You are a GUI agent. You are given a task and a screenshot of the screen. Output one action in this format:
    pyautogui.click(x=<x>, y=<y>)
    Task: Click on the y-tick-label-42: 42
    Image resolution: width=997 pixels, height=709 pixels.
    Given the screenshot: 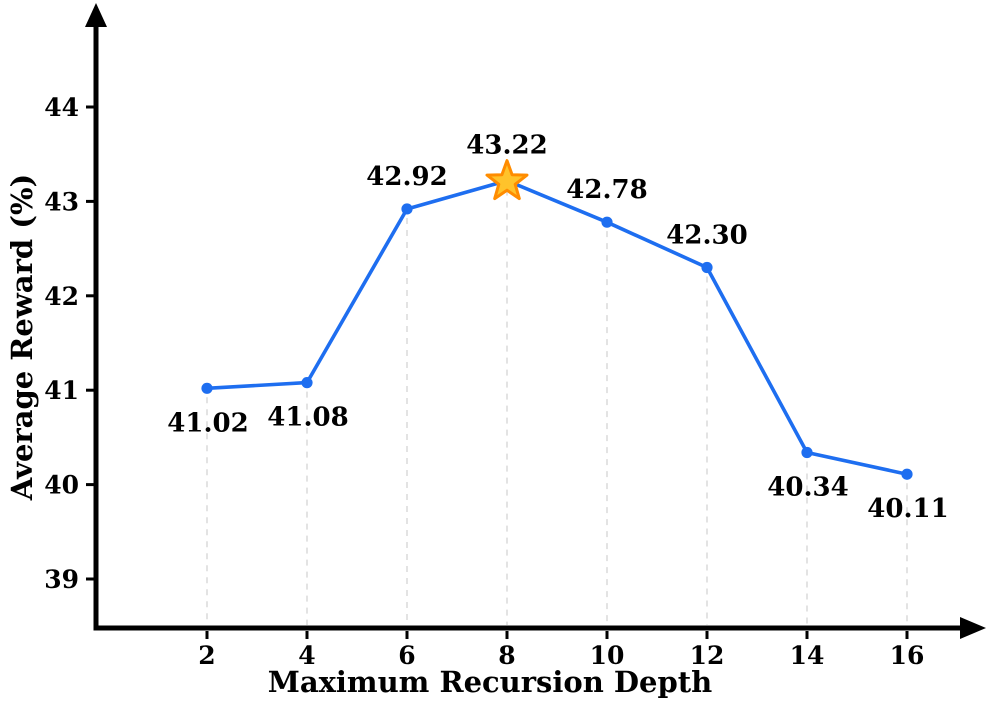 What is the action you would take?
    pyautogui.click(x=61, y=296)
    